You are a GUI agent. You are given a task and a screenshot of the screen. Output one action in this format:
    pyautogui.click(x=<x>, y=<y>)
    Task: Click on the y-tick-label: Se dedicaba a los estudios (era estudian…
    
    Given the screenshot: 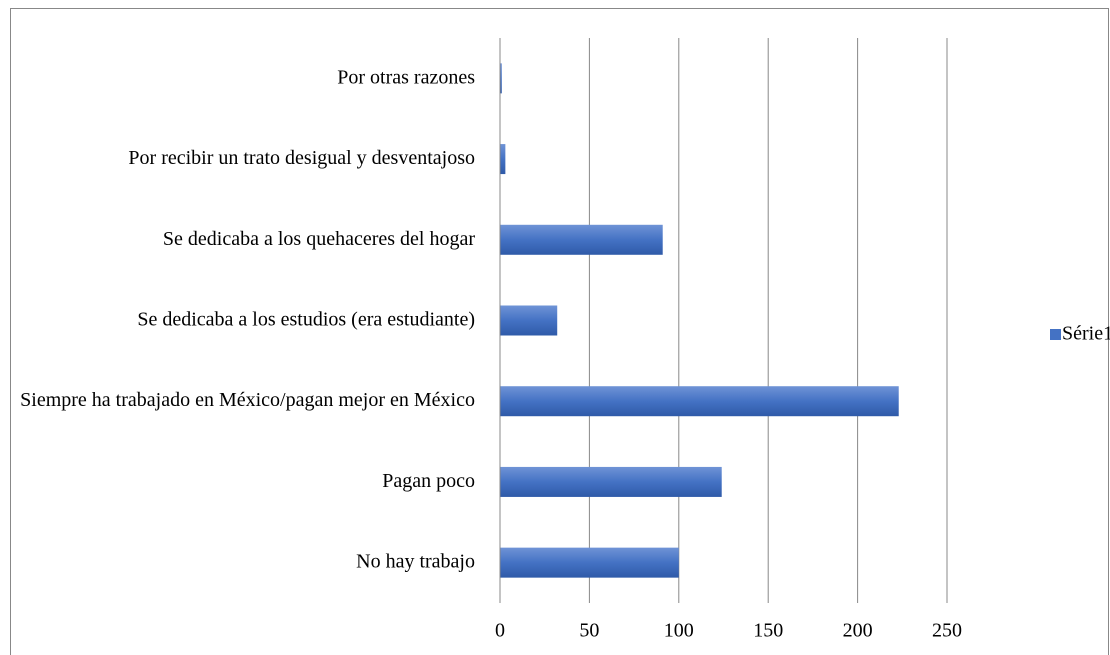 What is the action you would take?
    pyautogui.click(x=306, y=319)
    